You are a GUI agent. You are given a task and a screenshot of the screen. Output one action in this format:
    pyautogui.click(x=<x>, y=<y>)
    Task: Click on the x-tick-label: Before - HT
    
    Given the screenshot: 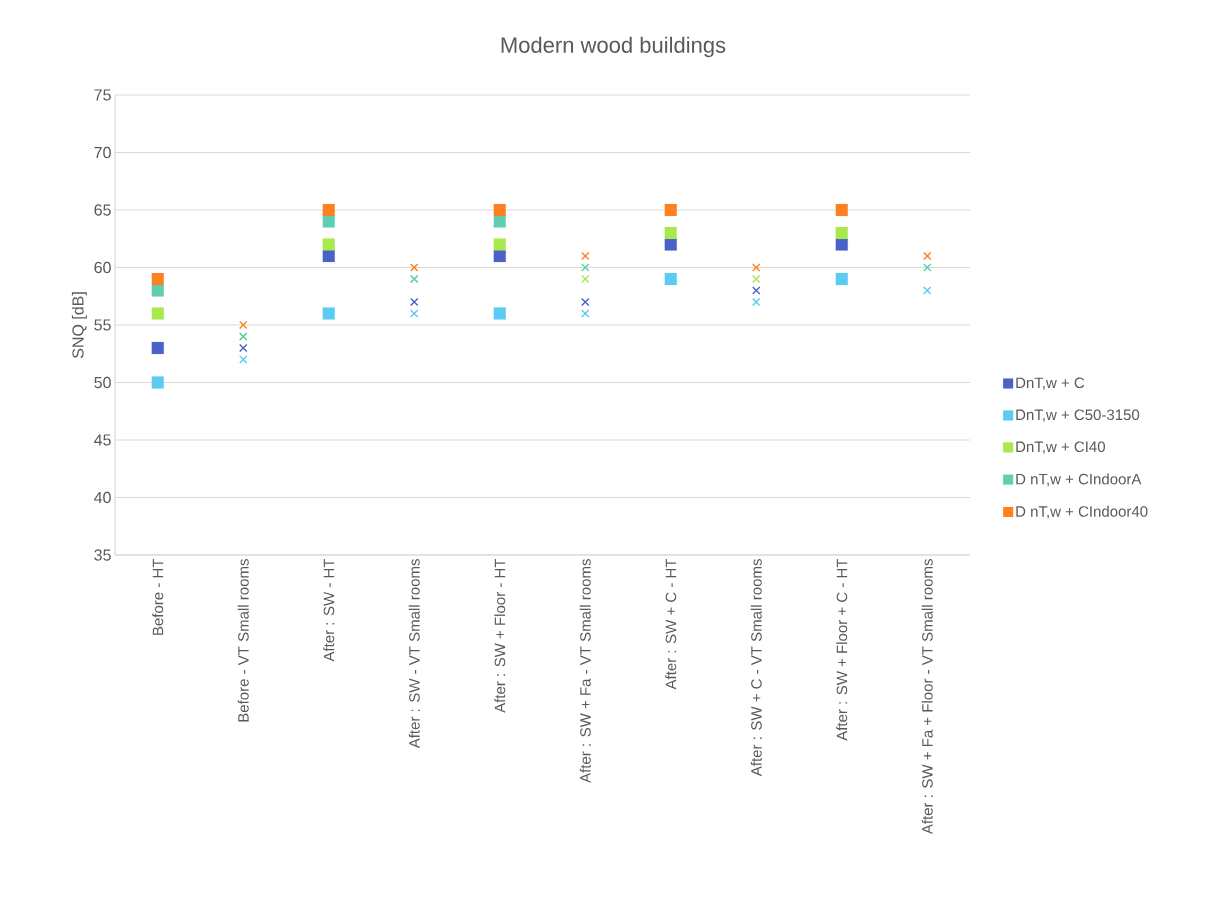 What is the action you would take?
    pyautogui.click(x=158, y=596)
    